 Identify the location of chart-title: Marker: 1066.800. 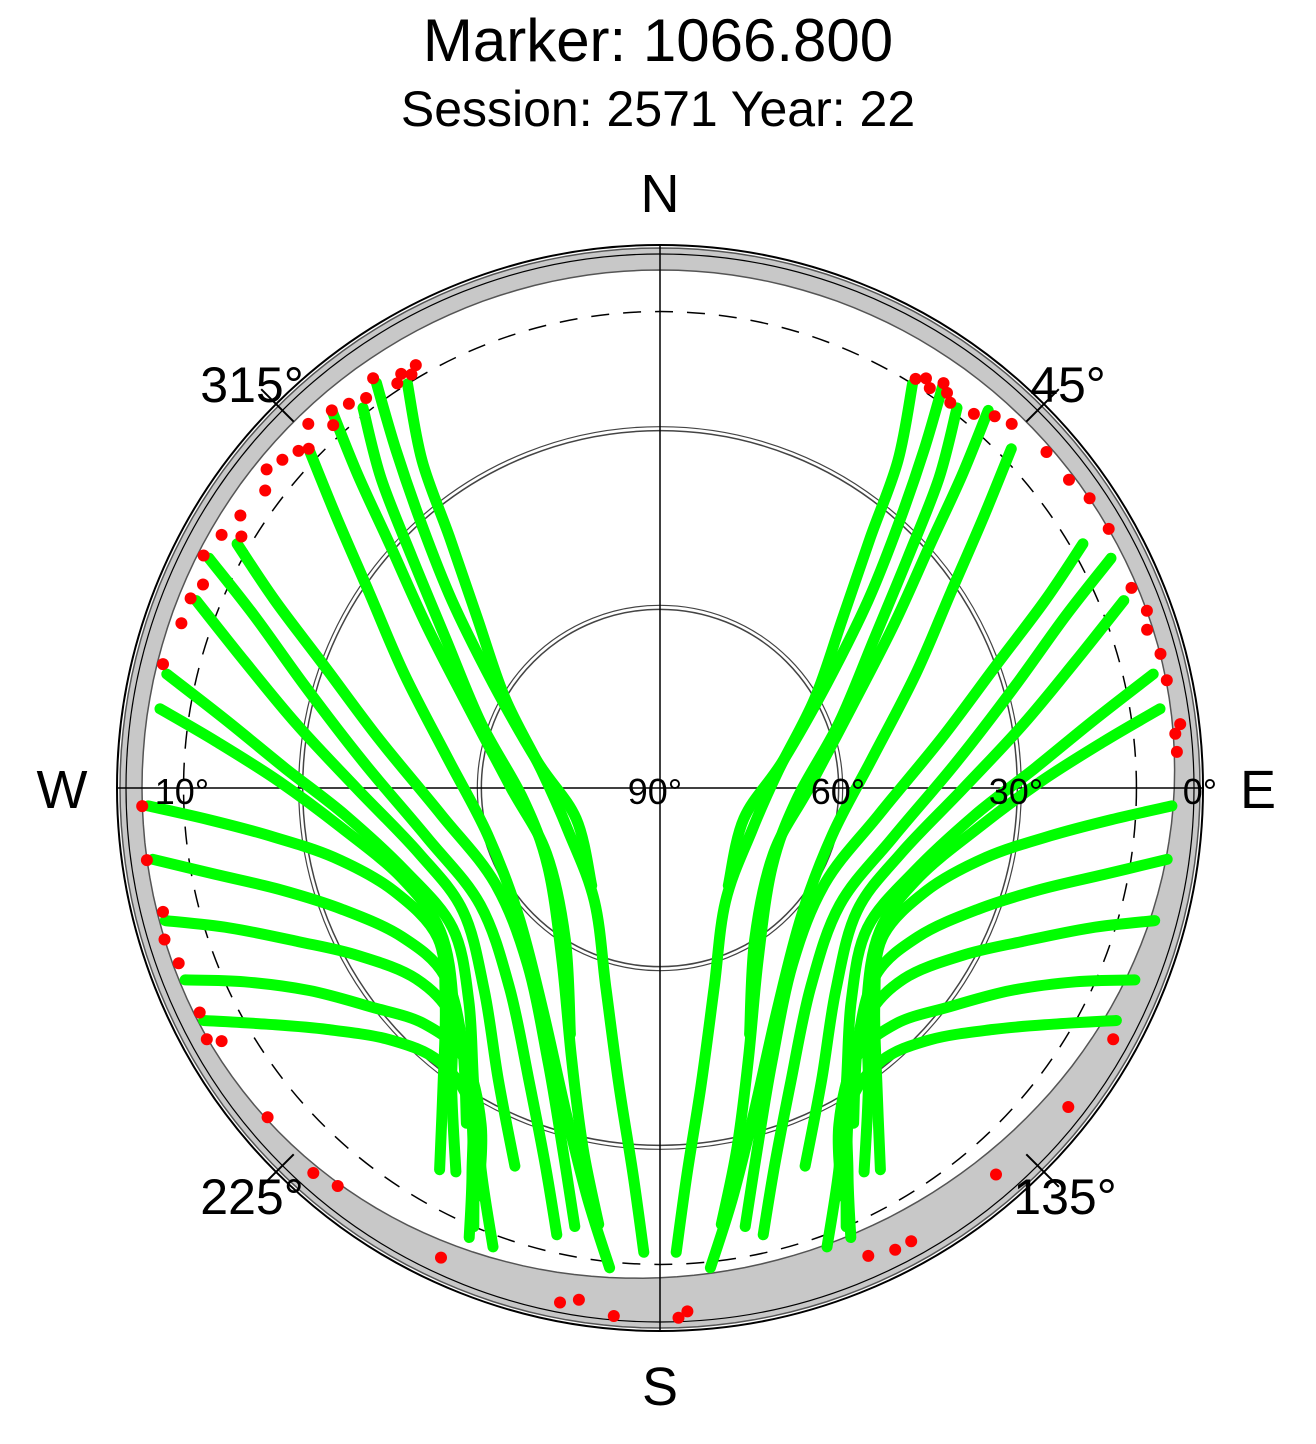
(658, 40).